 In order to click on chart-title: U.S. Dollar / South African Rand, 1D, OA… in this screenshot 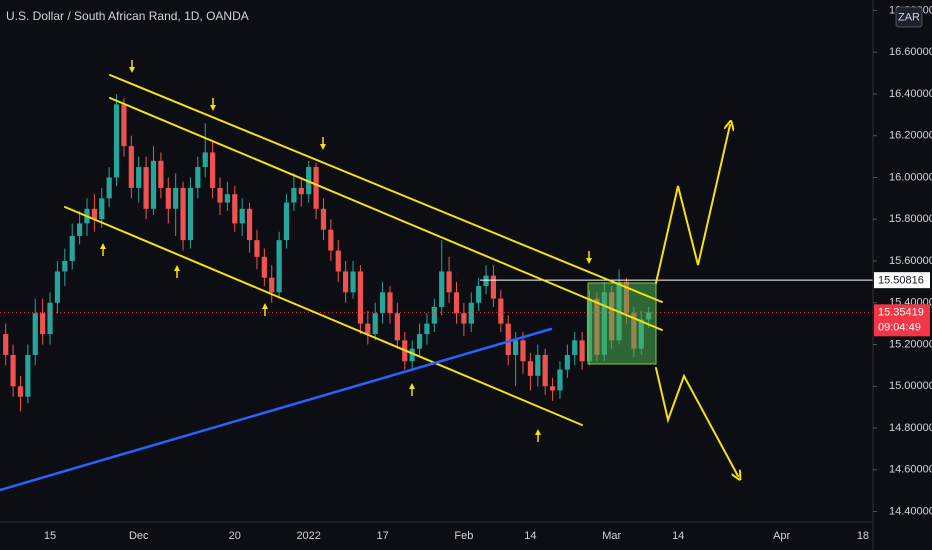, I will do `click(127, 16)`.